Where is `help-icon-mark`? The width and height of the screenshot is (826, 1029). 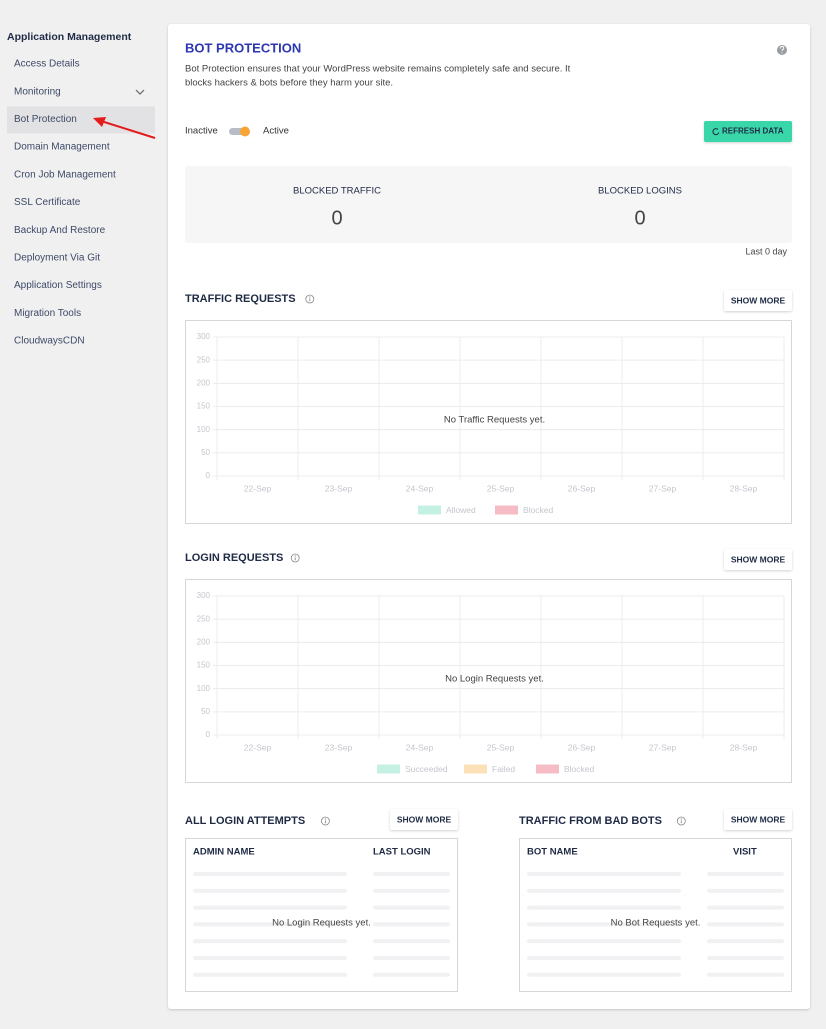 help-icon-mark is located at coordinates (782, 48).